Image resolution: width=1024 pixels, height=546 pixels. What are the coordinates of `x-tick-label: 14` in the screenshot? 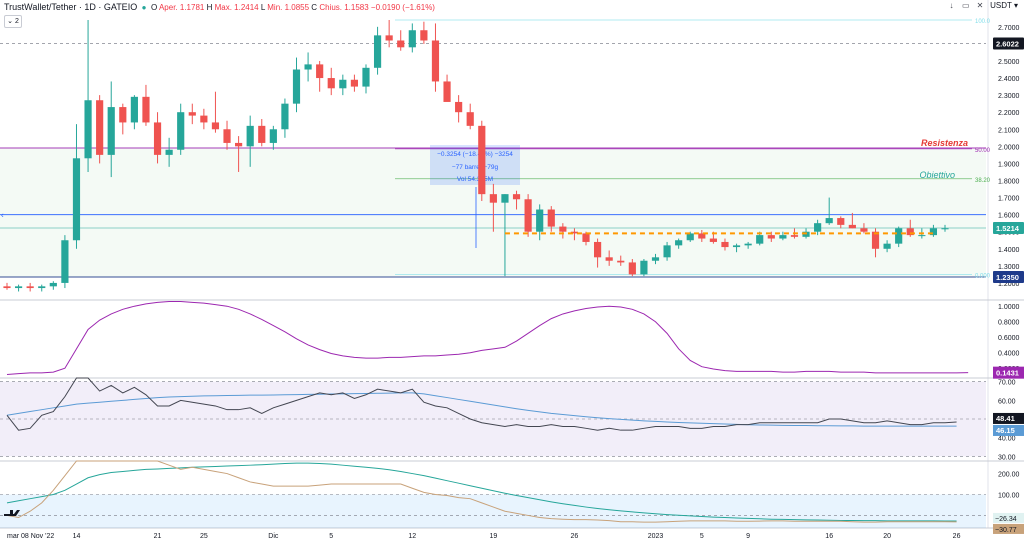 It's located at (77, 536).